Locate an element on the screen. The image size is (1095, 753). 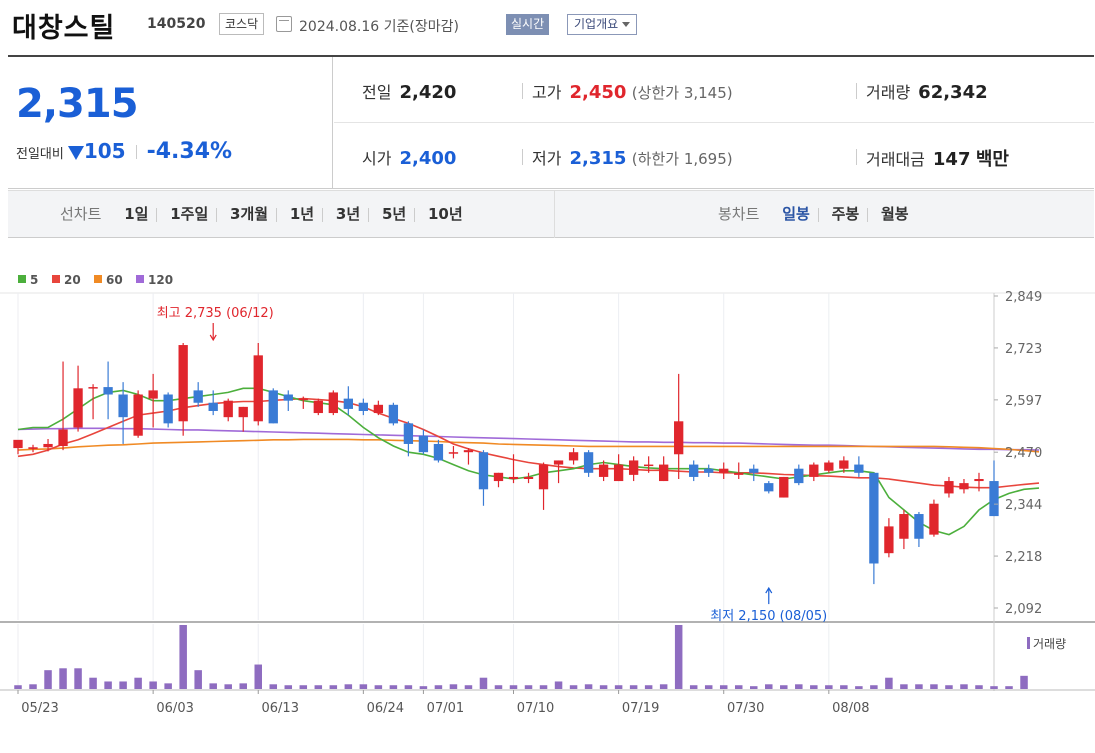
period-5y-button: 5년 is located at coordinates (394, 214).